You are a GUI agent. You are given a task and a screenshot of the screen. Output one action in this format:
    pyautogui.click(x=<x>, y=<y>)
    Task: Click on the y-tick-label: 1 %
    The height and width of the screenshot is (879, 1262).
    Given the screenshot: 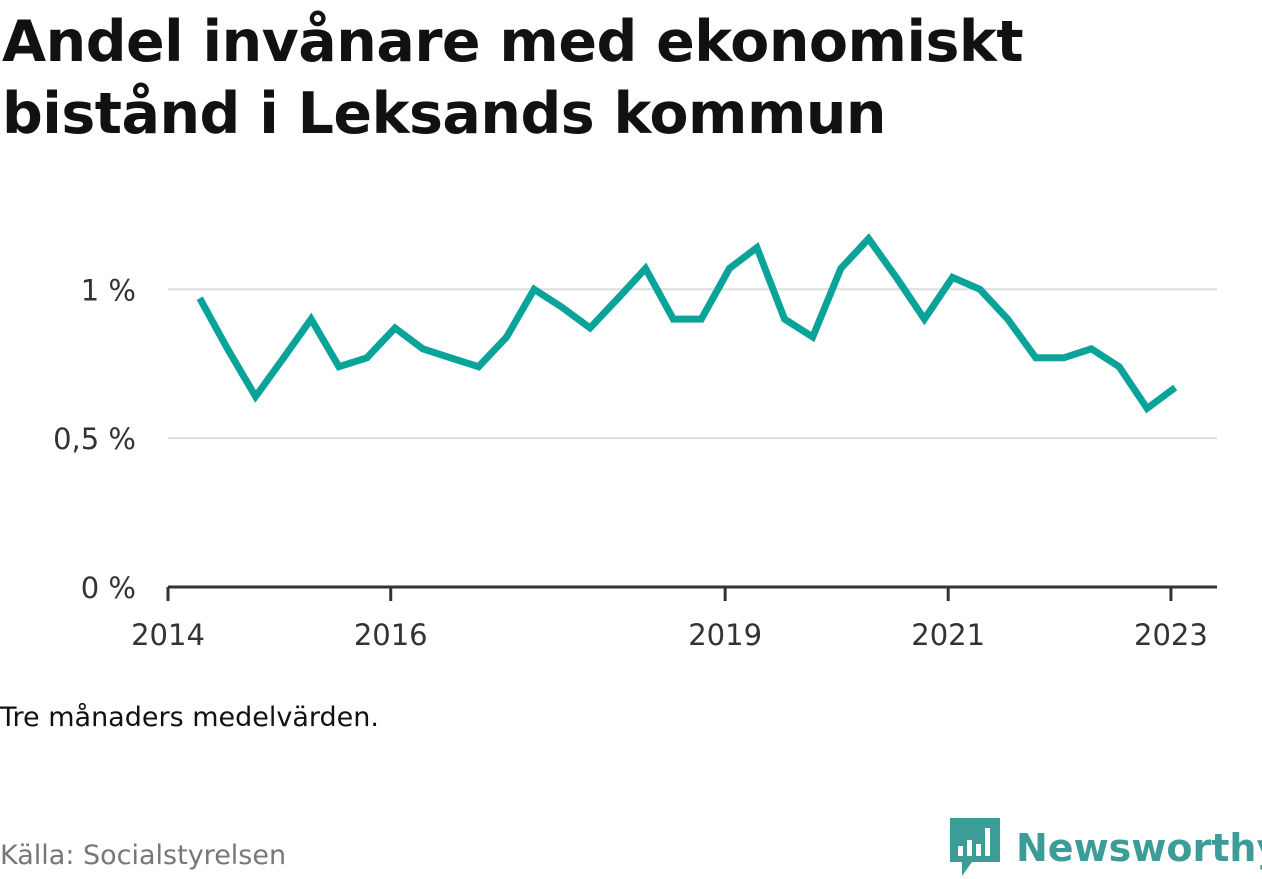 What is the action you would take?
    pyautogui.click(x=108, y=290)
    